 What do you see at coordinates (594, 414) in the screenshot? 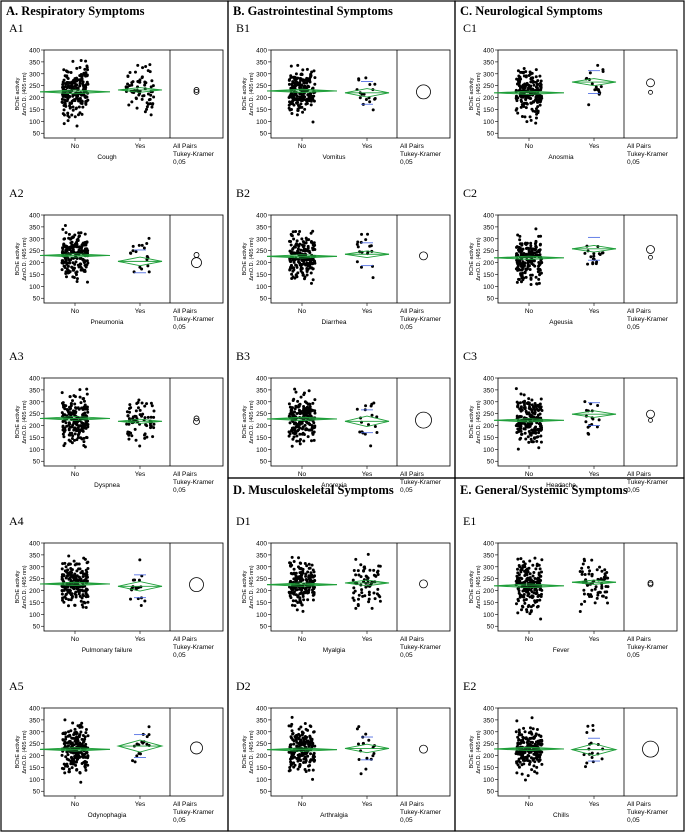
I see `mean-diamond-yes` at bounding box center [594, 414].